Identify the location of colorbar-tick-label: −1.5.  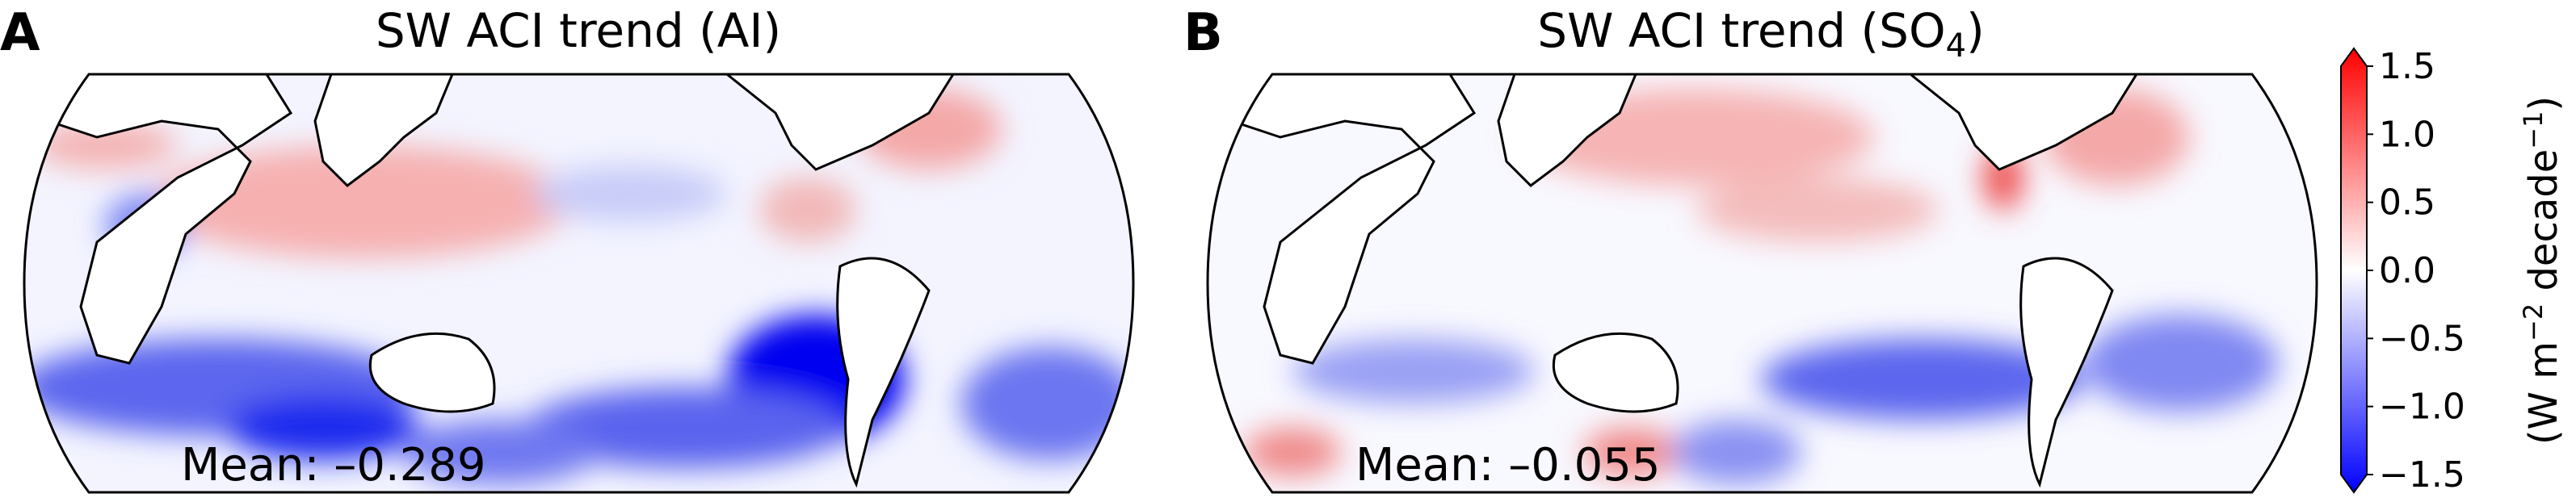
(2422, 475).